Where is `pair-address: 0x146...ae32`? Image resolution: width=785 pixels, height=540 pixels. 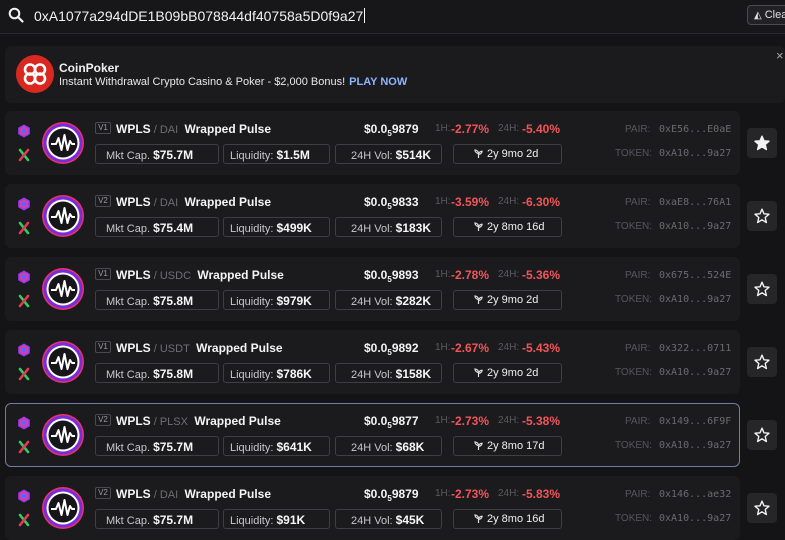
pair-address: 0x146...ae32 is located at coordinates (695, 494).